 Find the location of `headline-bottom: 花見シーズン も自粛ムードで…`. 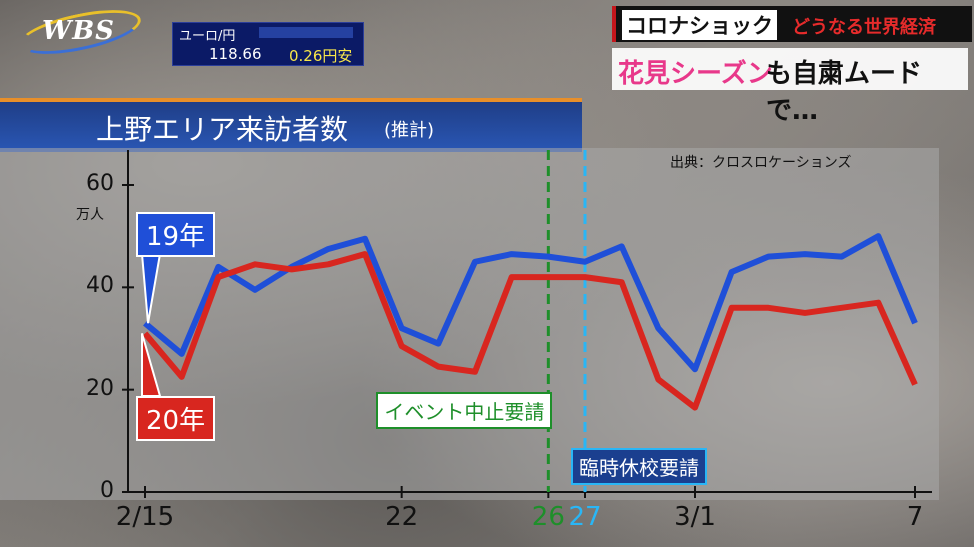

headline-bottom: 花見シーズン も自粛ムードで… is located at coordinates (790, 87).